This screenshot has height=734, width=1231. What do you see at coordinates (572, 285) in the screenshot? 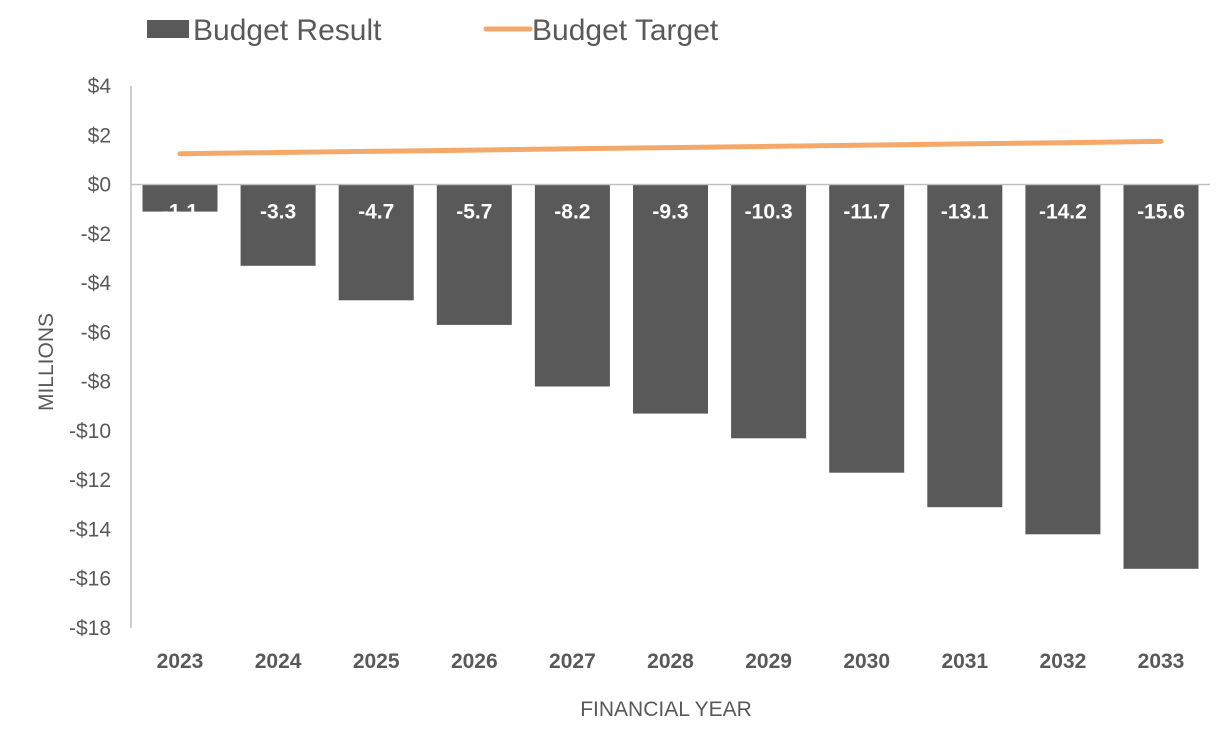
I see `bar-2027` at bounding box center [572, 285].